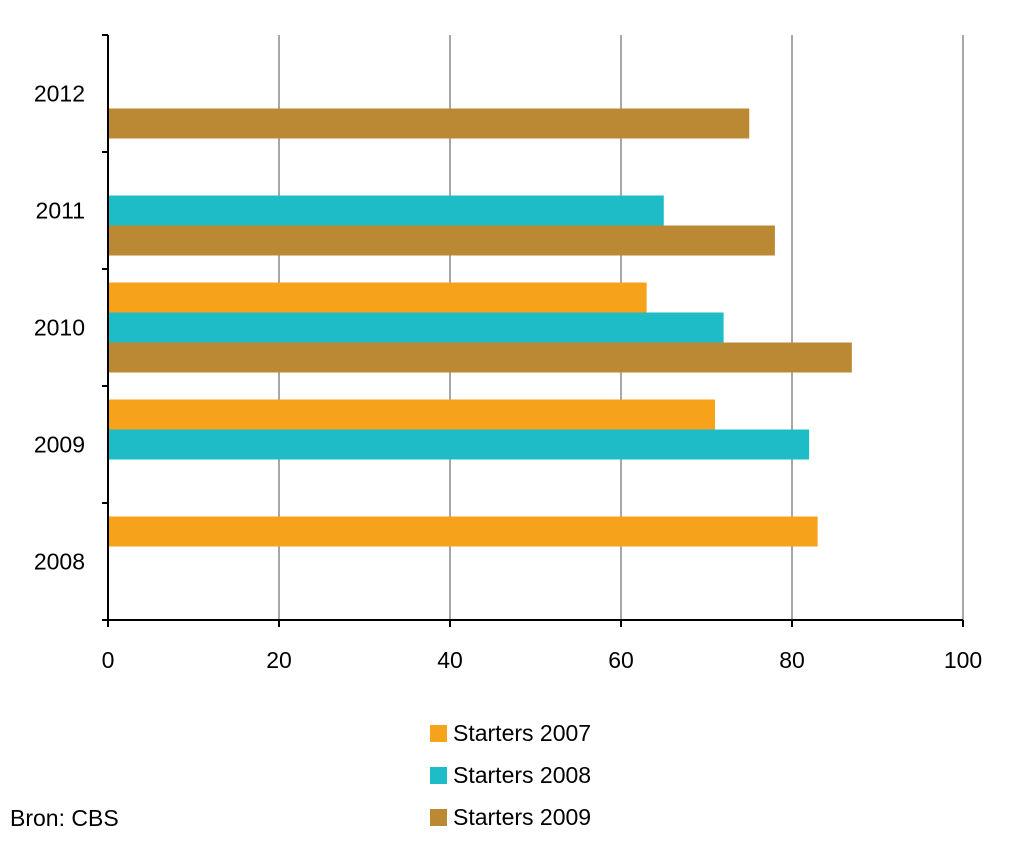  Describe the element at coordinates (480, 357) in the screenshot. I see `bar-starters-2009-2010` at that location.